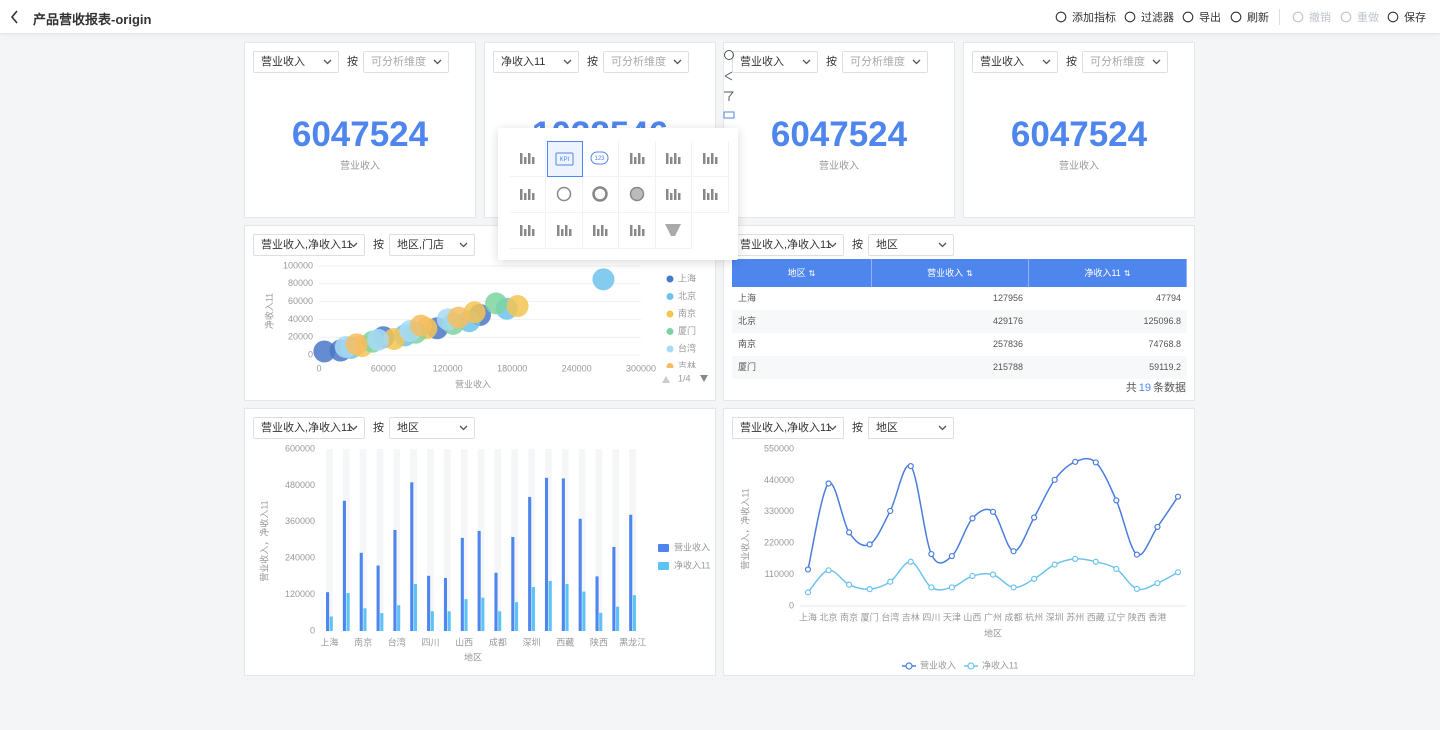 The width and height of the screenshot is (1440, 730). What do you see at coordinates (791, 605) in the screenshot?
I see `y-tick-label: 0` at bounding box center [791, 605].